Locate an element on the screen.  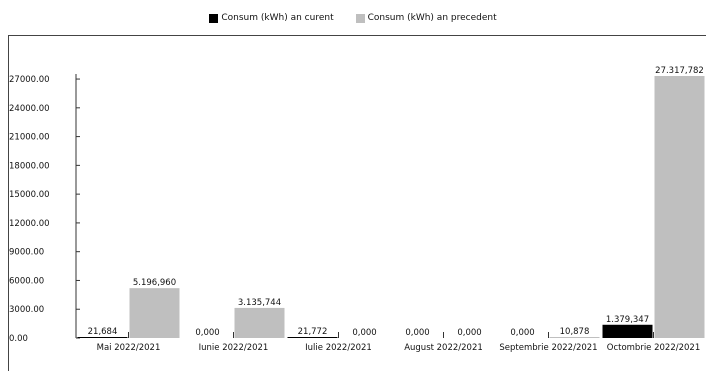
legend-label-current: Consum (kWh) an curent is located at coordinates (277, 18).